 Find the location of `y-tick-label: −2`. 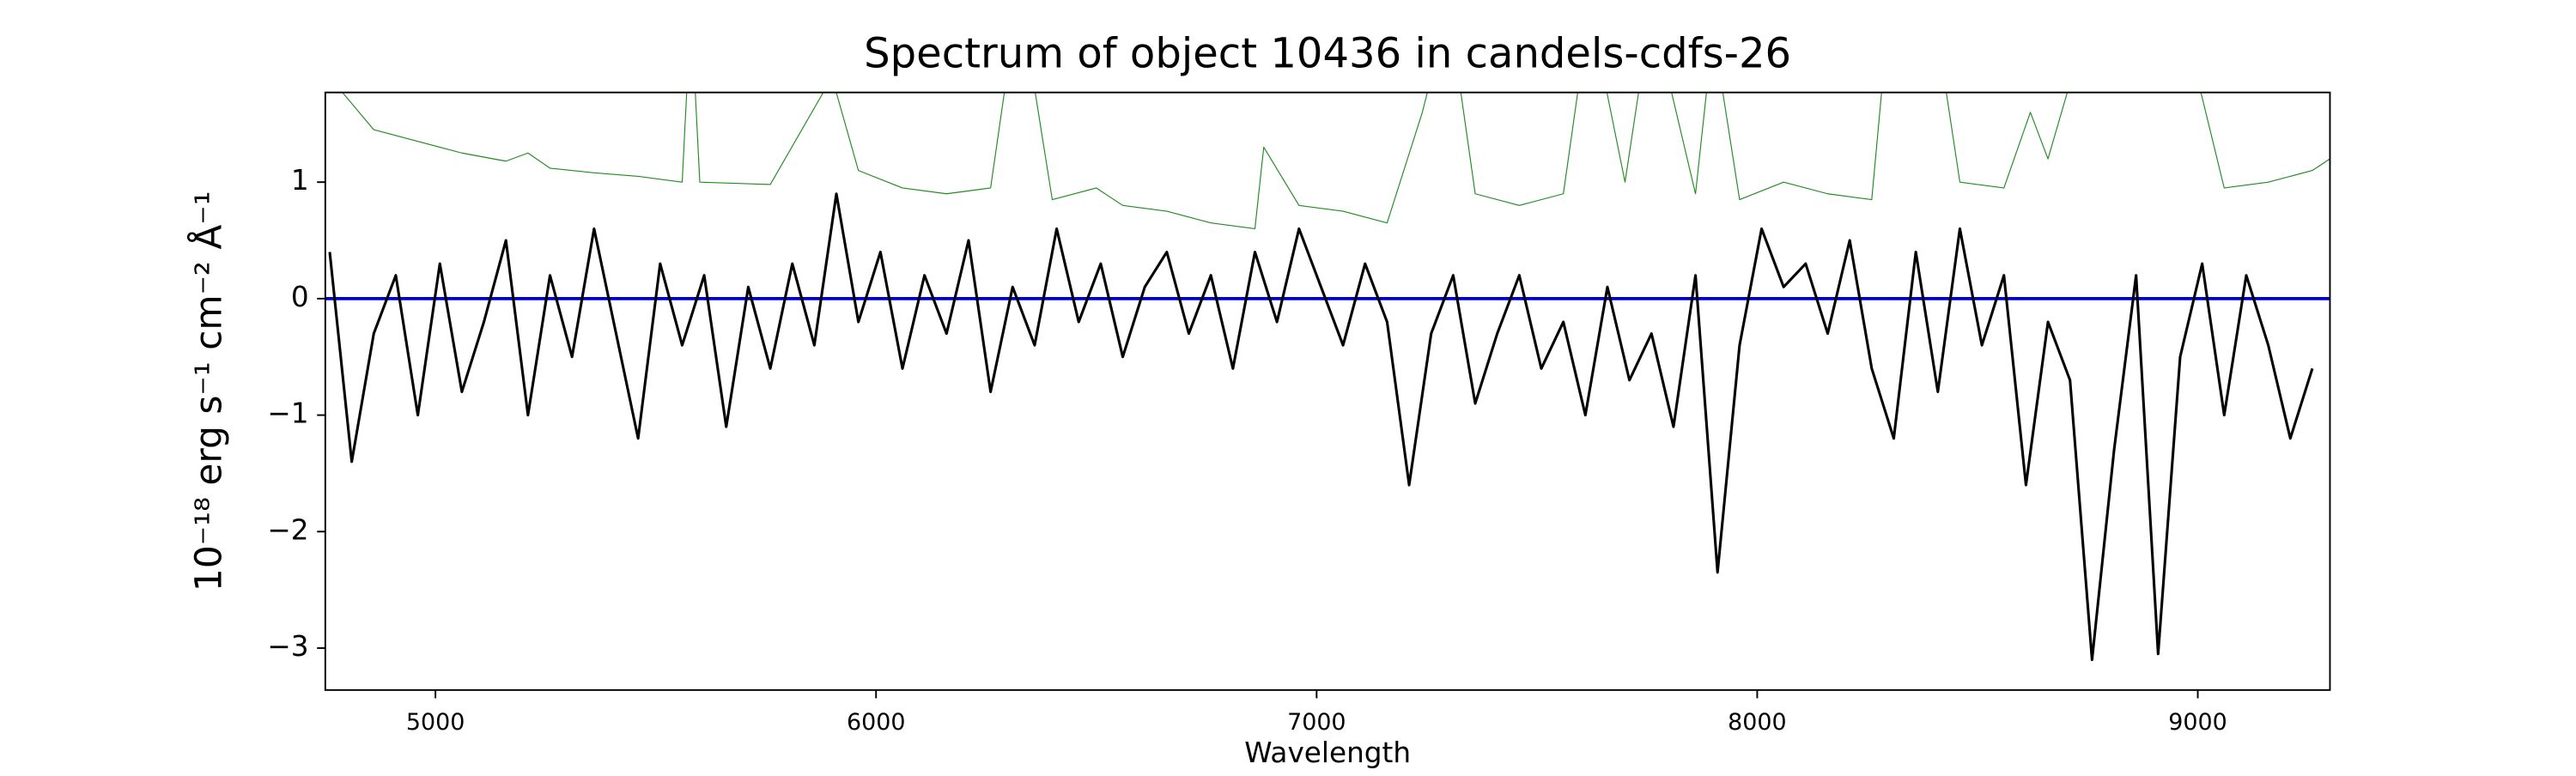

y-tick-label: −2 is located at coordinates (287, 529).